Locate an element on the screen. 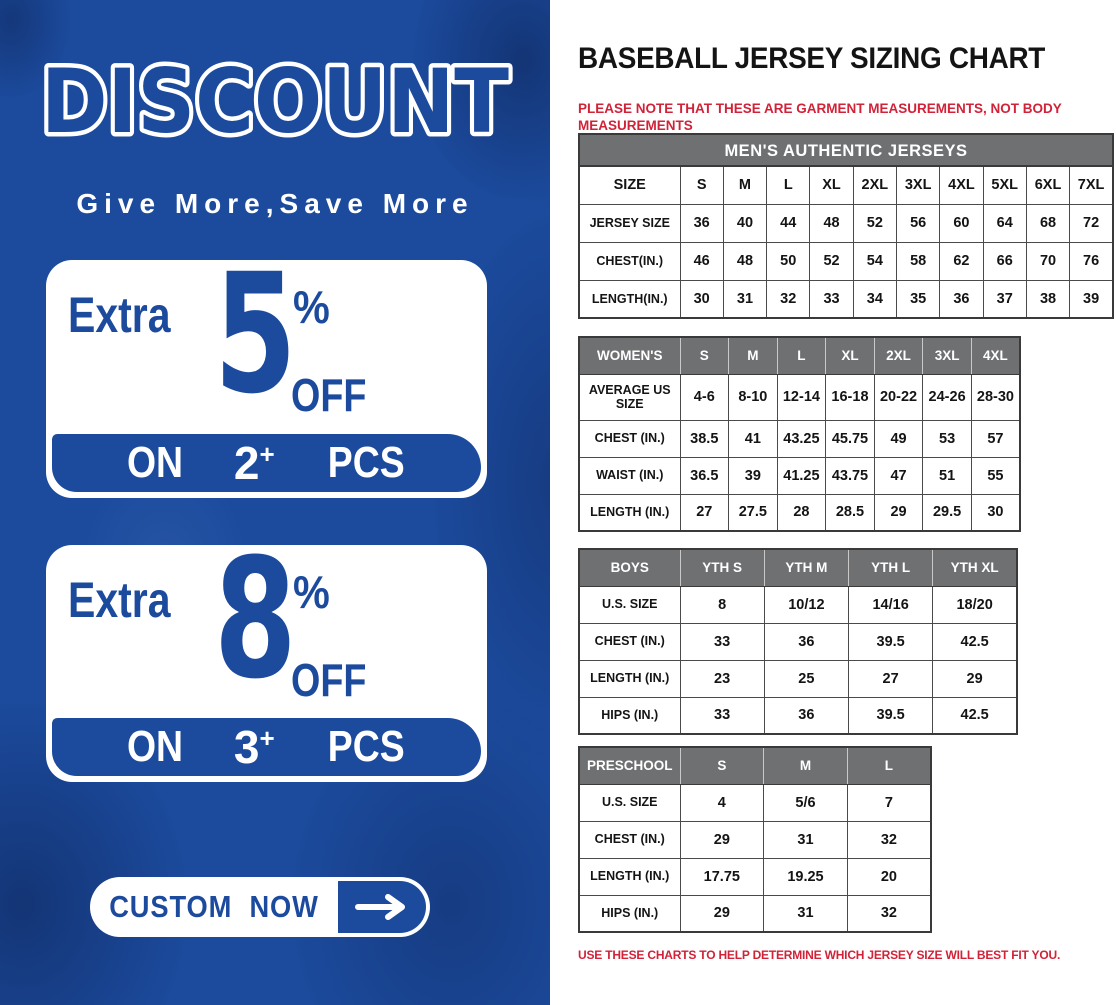 The height and width of the screenshot is (1005, 1116). corner-header: PRESCHOOL is located at coordinates (629, 765).